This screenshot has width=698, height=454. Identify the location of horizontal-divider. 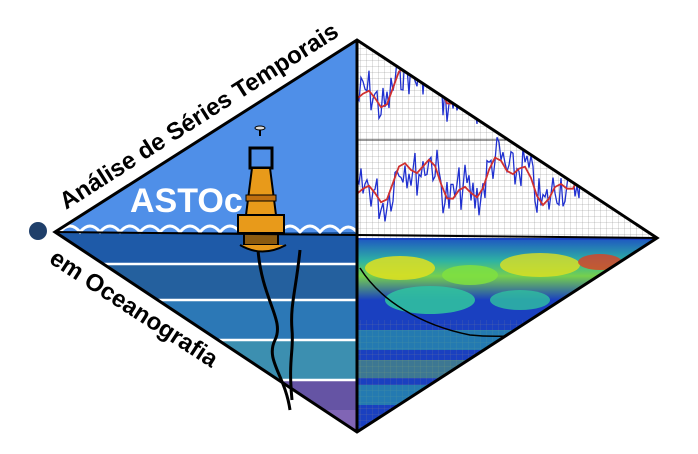
(356, 235).